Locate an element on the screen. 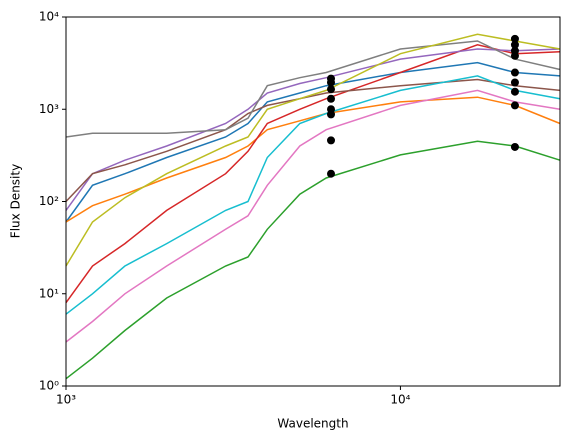  y-tick-label: 10⁴ is located at coordinates (49, 17).